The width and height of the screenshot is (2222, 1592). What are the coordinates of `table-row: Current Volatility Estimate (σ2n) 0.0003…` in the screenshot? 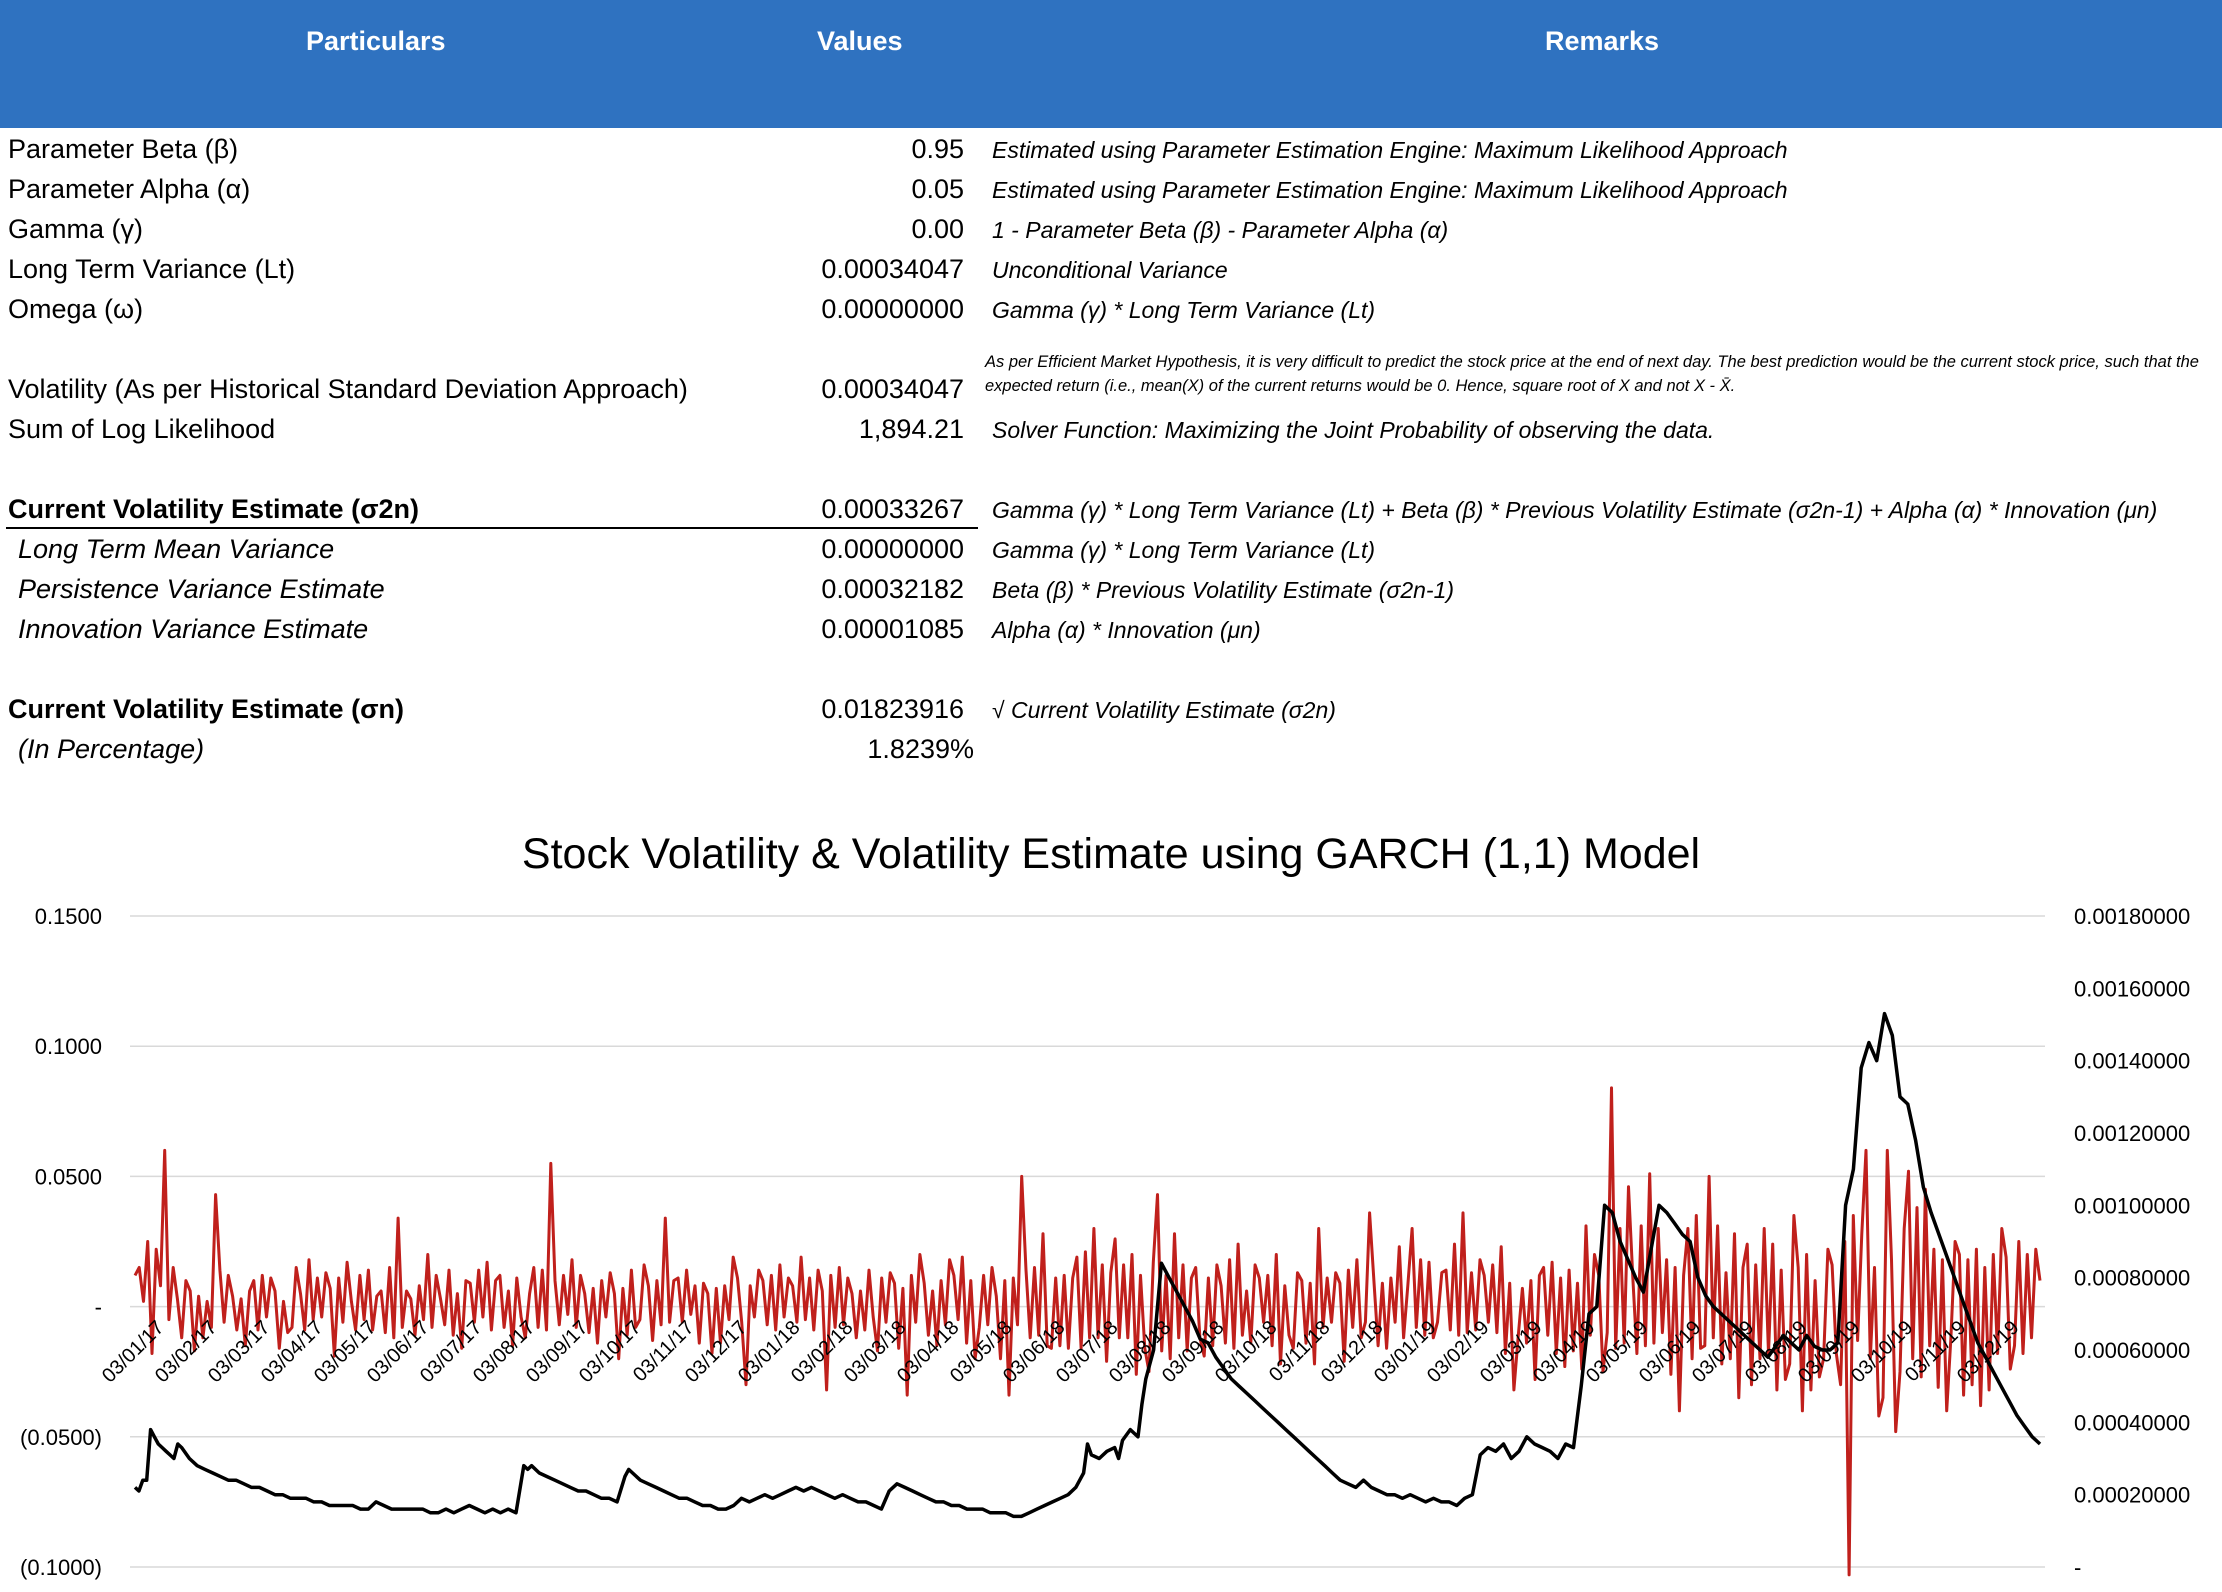 It's located at (1111, 510).